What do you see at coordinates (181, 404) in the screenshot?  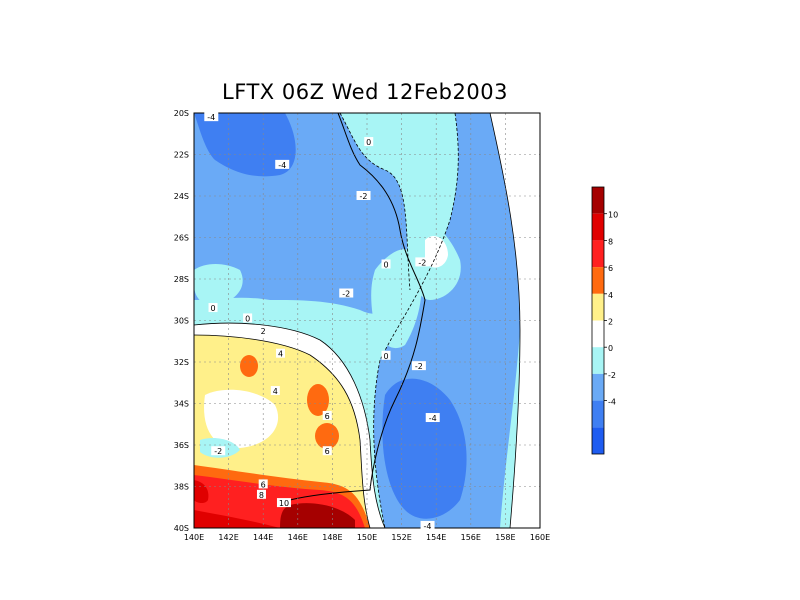 I see `lat-tick-label: 34S` at bounding box center [181, 404].